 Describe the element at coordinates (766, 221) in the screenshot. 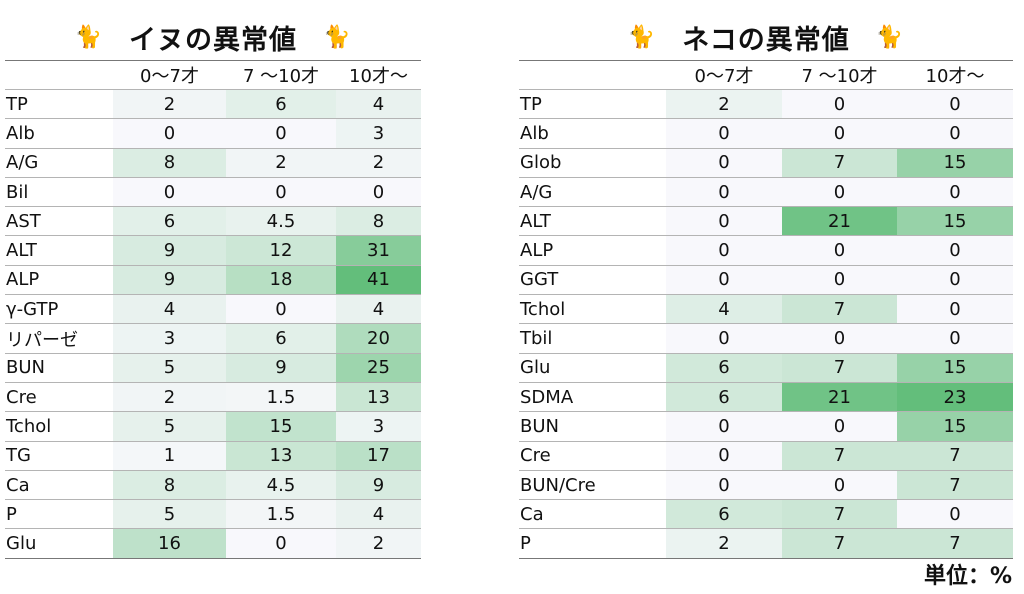

I see `cat-table-row: ALT 0 21 15` at that location.